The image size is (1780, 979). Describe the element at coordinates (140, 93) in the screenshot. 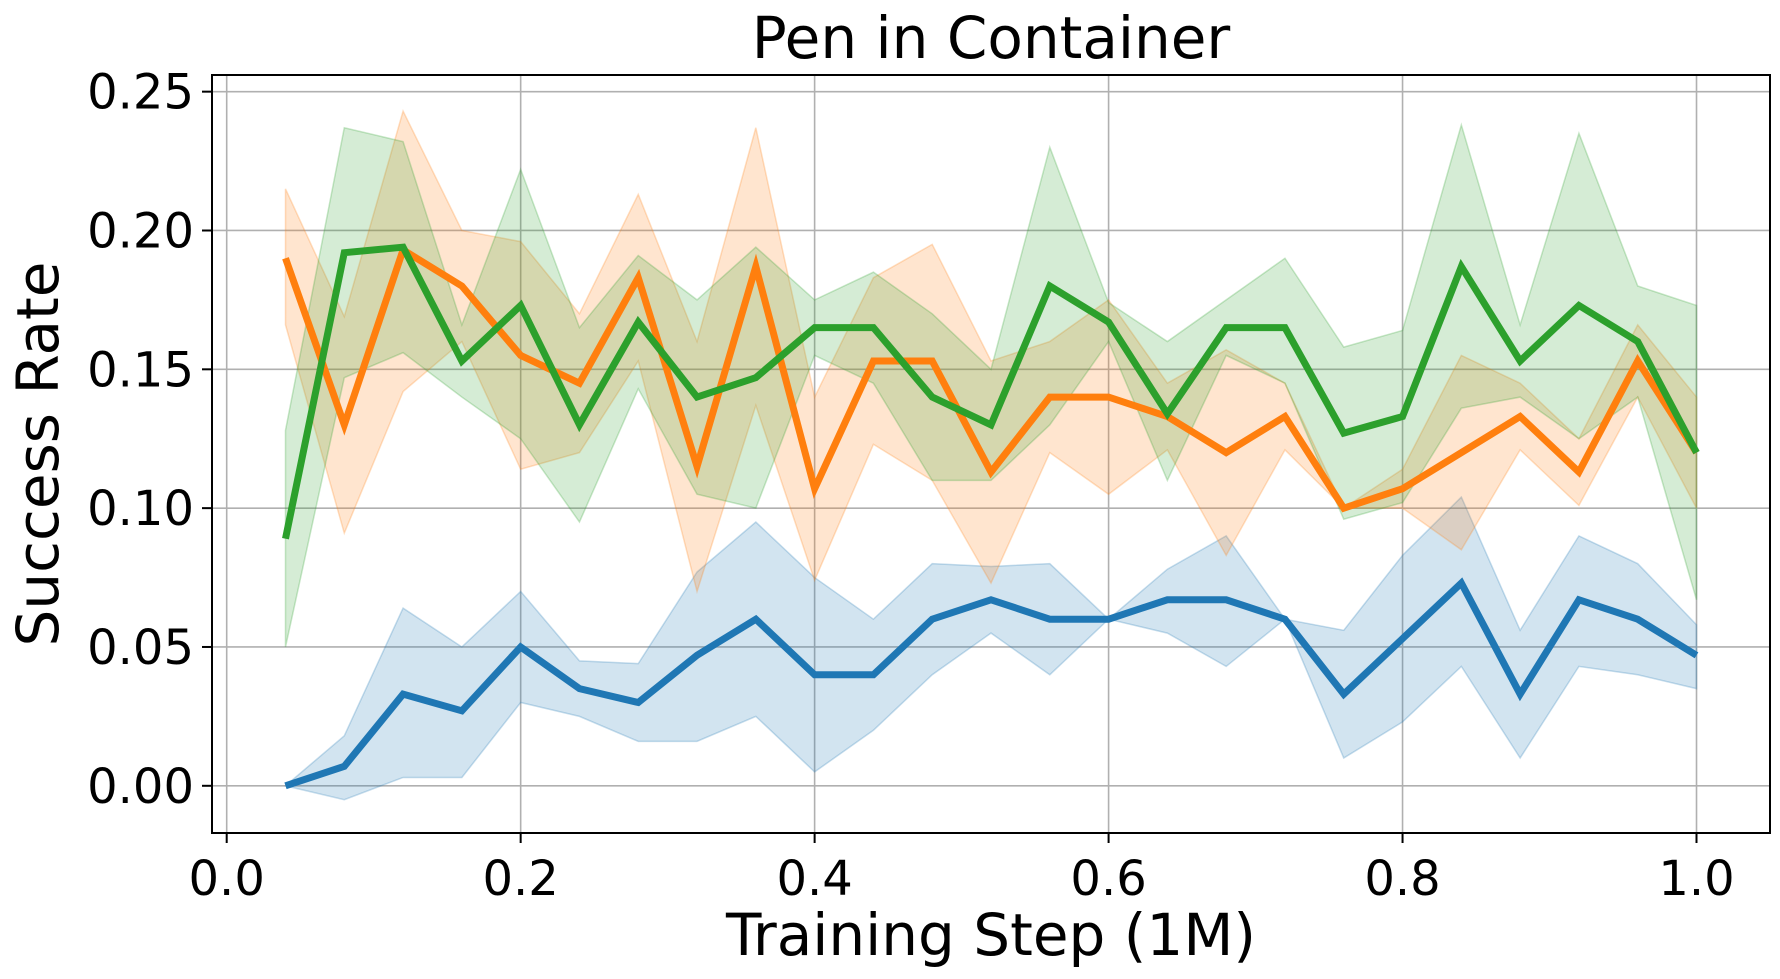

I see `y-tick-label: 0.25` at that location.